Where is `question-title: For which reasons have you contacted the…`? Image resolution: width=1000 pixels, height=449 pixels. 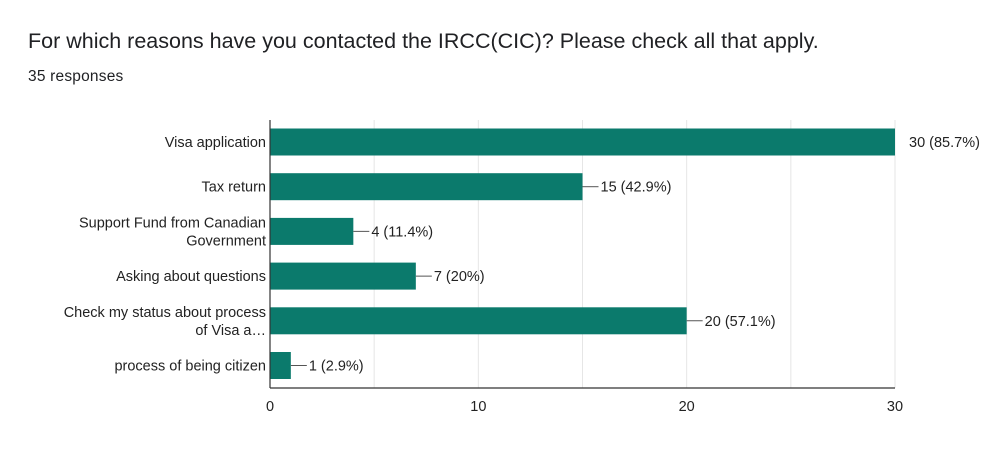 question-title: For which reasons have you contacted the… is located at coordinates (423, 41).